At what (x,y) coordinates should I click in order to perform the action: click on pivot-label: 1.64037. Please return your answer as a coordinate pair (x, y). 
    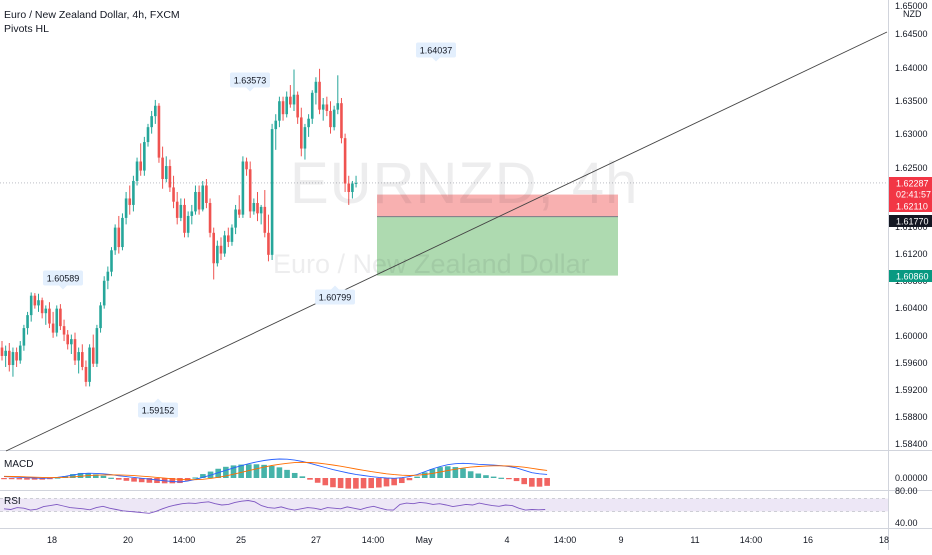
    Looking at the image, I should click on (436, 52).